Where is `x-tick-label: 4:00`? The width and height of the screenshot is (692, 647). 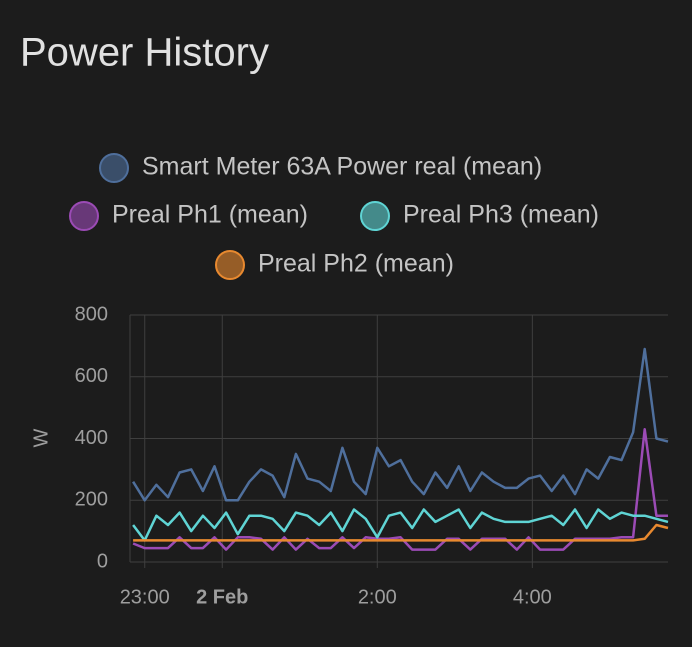 x-tick-label: 4:00 is located at coordinates (532, 597).